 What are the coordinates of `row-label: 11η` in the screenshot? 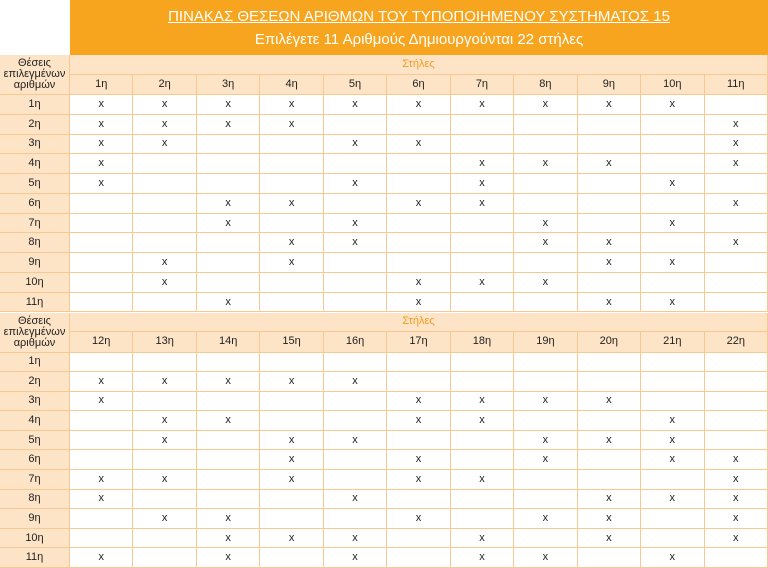 It's located at (35, 558).